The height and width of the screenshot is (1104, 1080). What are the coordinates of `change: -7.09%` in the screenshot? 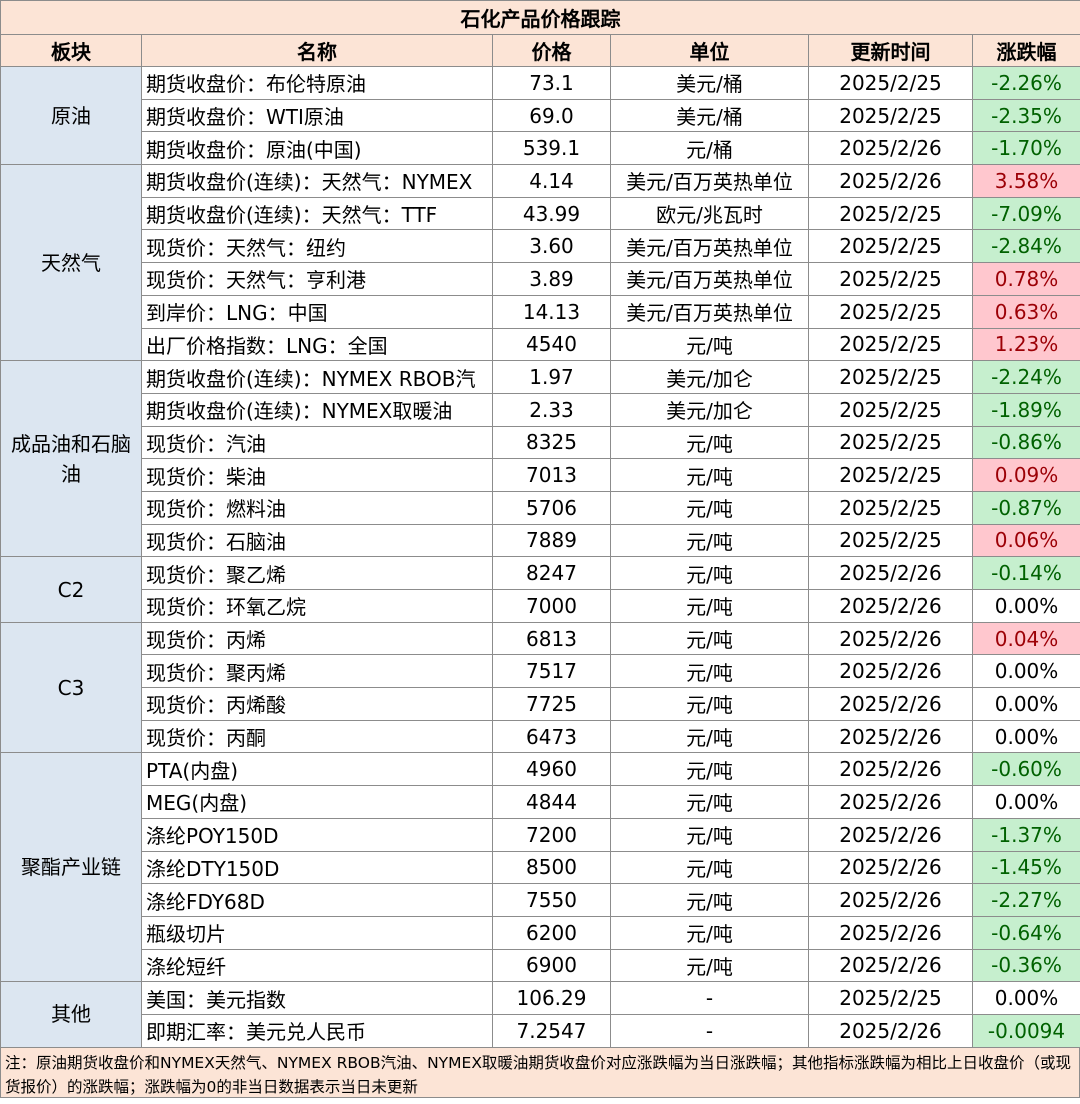 It's located at (1025, 213).